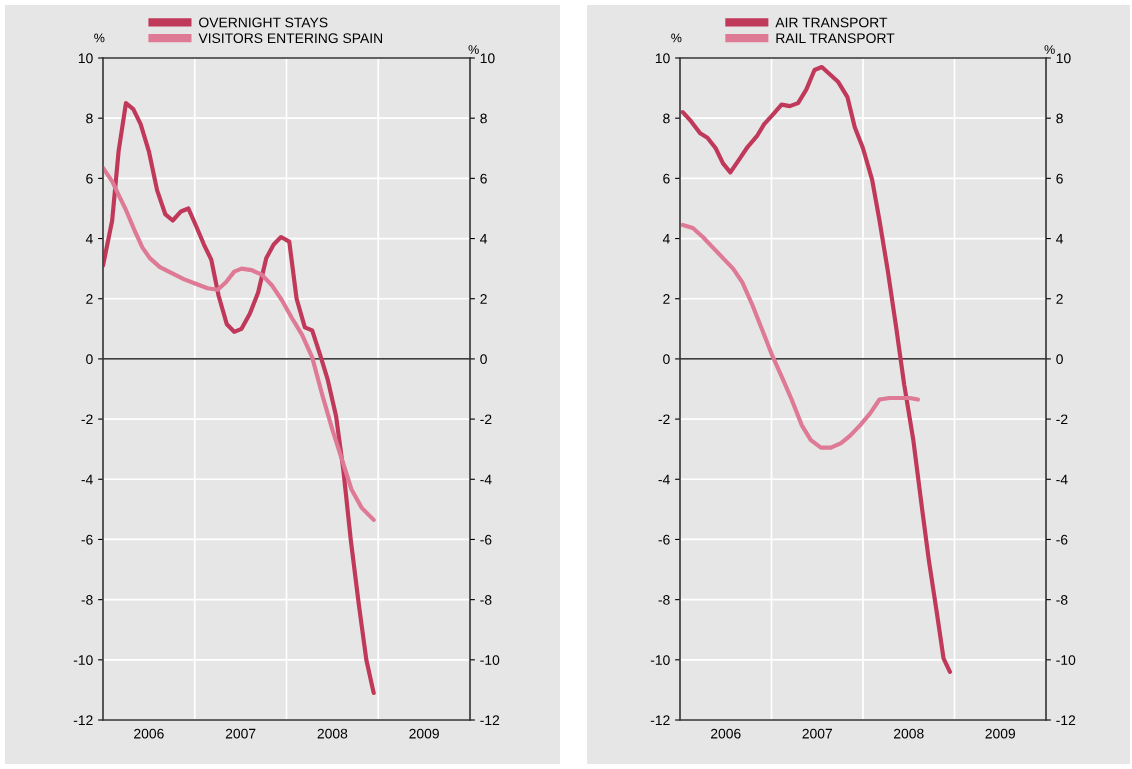 This screenshot has width=1132, height=769. I want to click on legend-label: OVERNIGHT STAYS, so click(263, 22).